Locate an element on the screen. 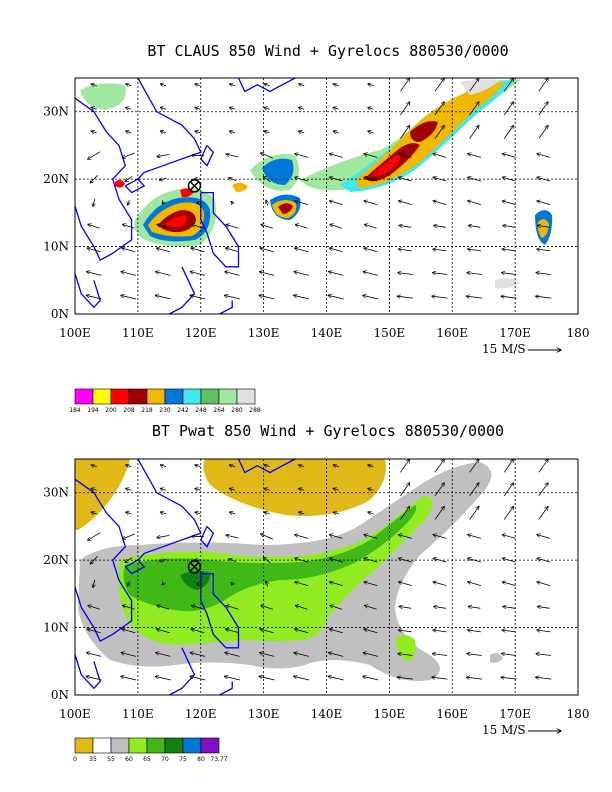 The width and height of the screenshot is (612, 792). colorbar-label: 230 is located at coordinates (165, 410).